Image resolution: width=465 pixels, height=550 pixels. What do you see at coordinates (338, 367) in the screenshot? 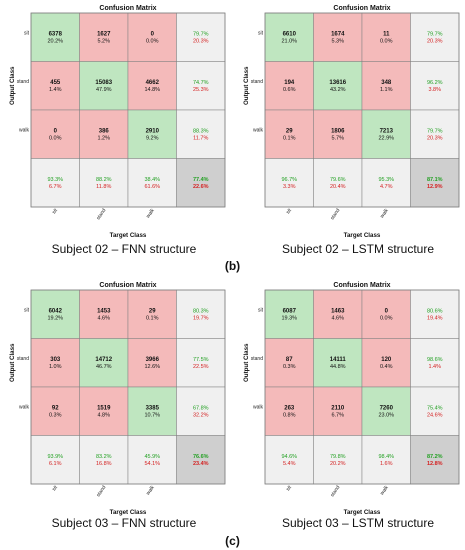
I see `cell-percent: 44.8%` at bounding box center [338, 367].